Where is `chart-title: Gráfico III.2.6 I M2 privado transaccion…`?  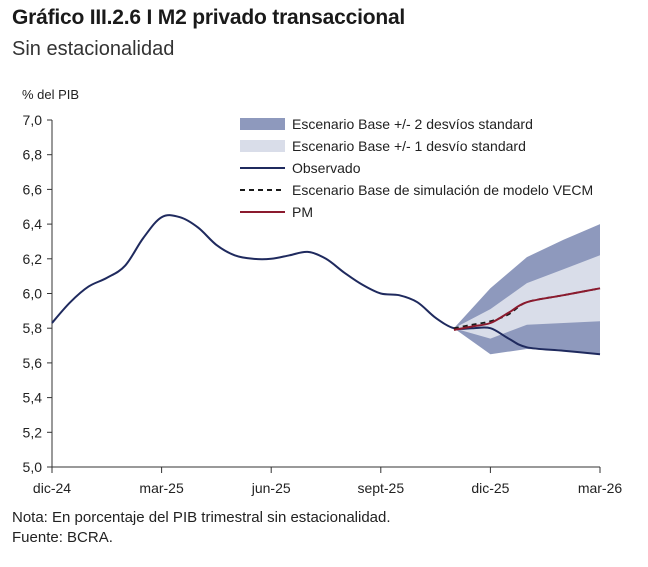
chart-title: Gráfico III.2.6 I M2 privado transaccion… is located at coordinates (209, 17).